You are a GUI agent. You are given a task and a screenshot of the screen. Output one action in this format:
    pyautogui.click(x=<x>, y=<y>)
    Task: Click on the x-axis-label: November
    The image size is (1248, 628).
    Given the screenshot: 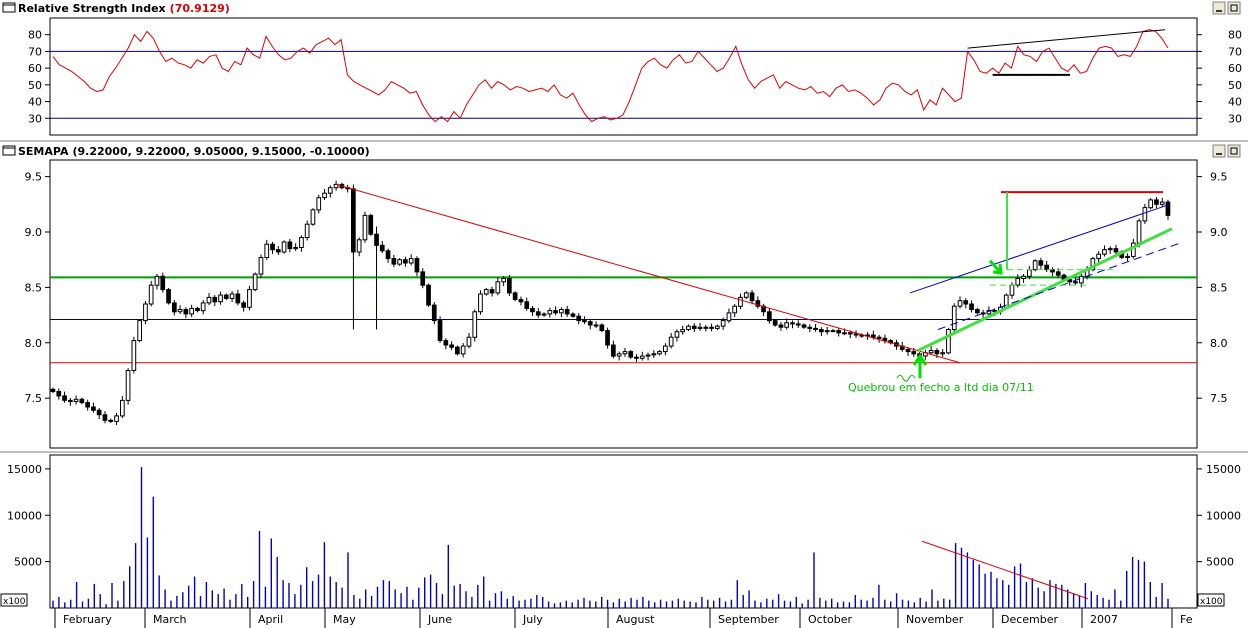 What is the action you would take?
    pyautogui.click(x=935, y=619)
    